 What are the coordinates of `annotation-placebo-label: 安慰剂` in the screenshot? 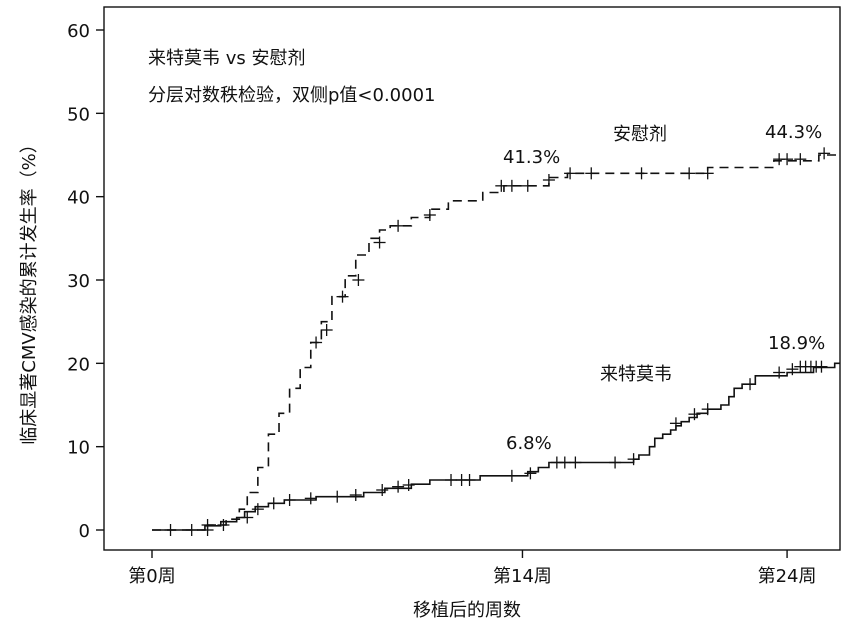 It's located at (640, 134).